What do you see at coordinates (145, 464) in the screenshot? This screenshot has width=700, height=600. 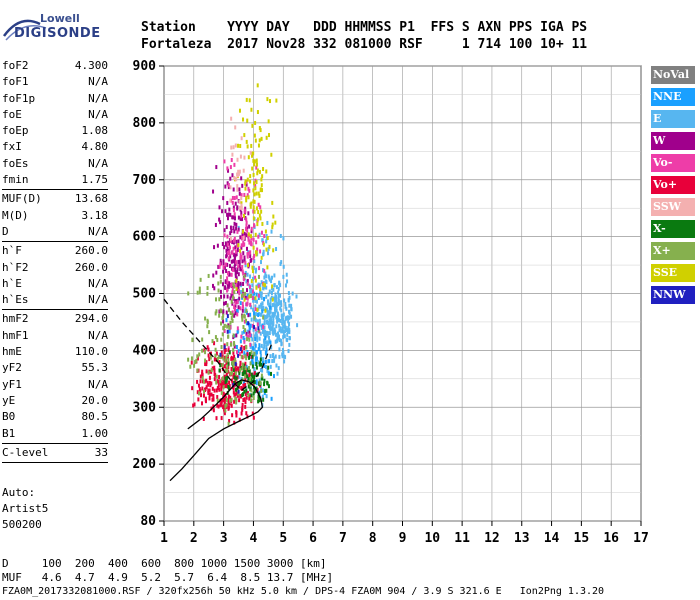 I see `y-tick-label: 200` at bounding box center [145, 464].